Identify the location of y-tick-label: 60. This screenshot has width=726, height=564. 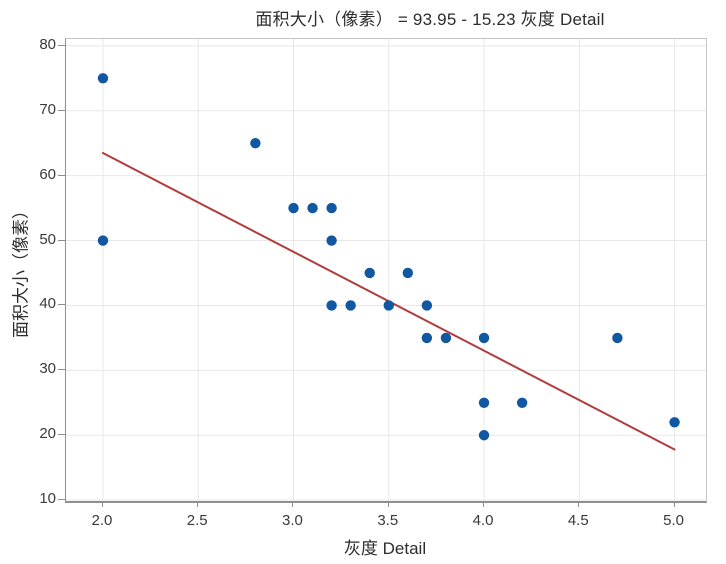
(47, 174).